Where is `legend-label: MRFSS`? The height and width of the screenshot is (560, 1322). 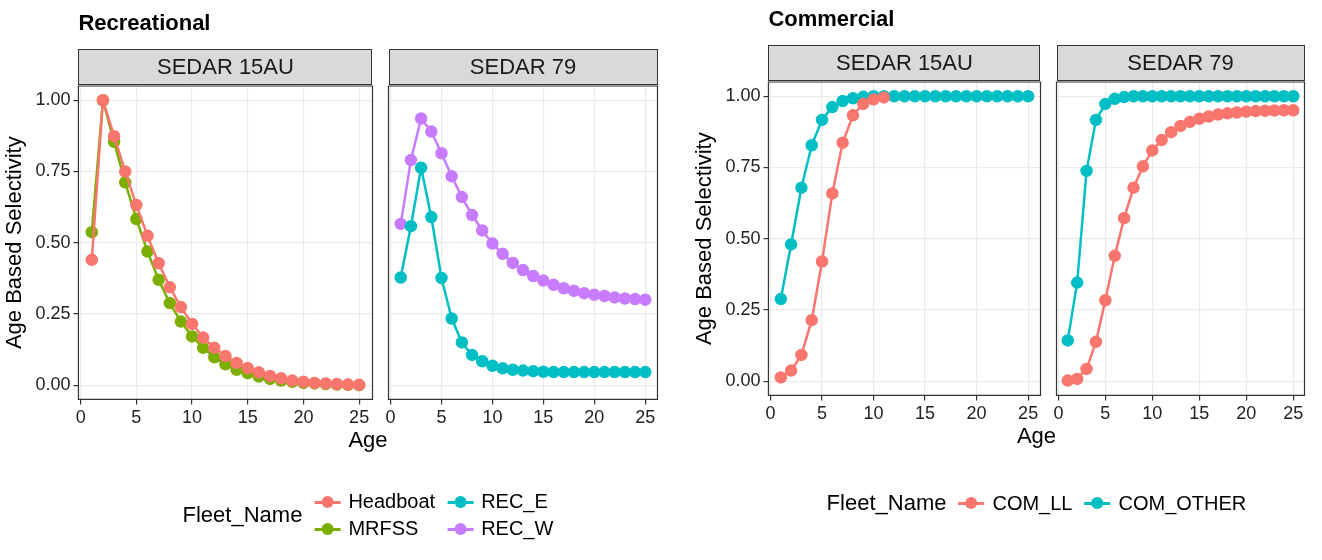 legend-label: MRFSS is located at coordinates (383, 528).